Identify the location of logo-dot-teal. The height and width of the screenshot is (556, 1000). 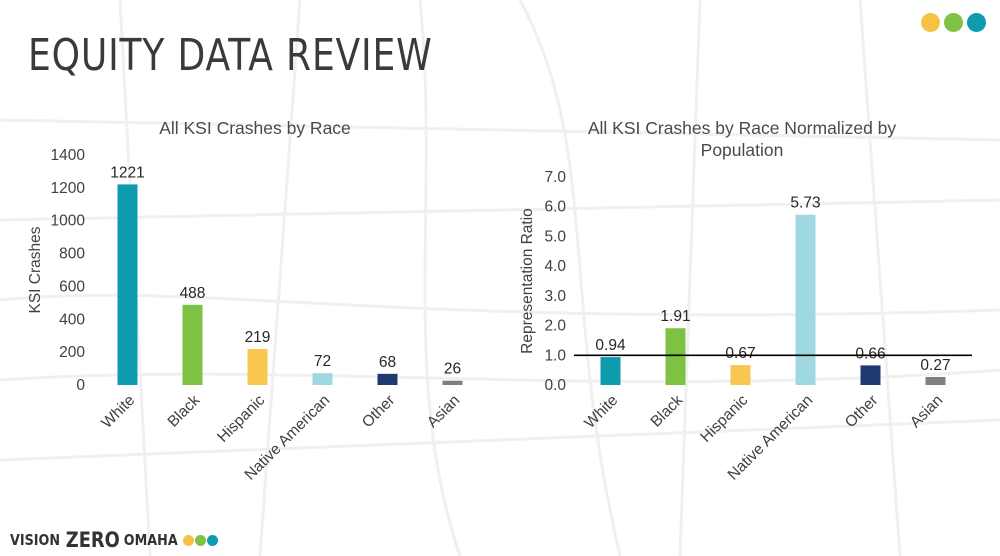
(212, 540).